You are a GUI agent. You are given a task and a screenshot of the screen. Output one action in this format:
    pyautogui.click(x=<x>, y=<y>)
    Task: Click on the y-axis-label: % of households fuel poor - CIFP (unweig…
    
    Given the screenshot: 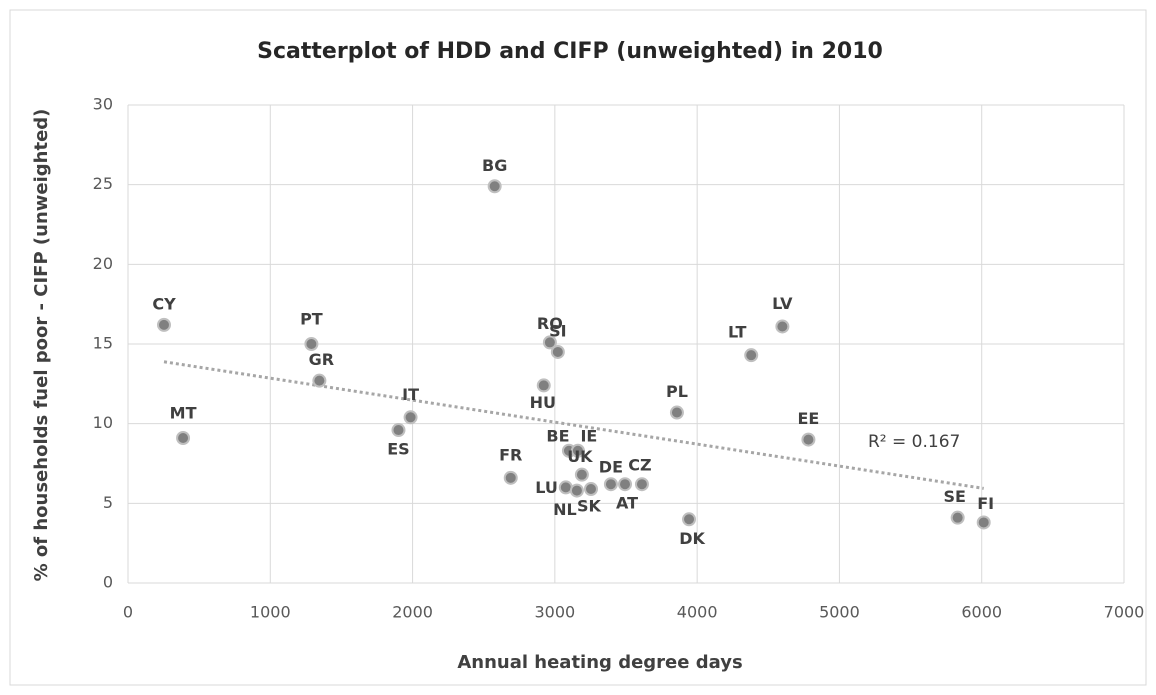 What is the action you would take?
    pyautogui.click(x=41, y=345)
    